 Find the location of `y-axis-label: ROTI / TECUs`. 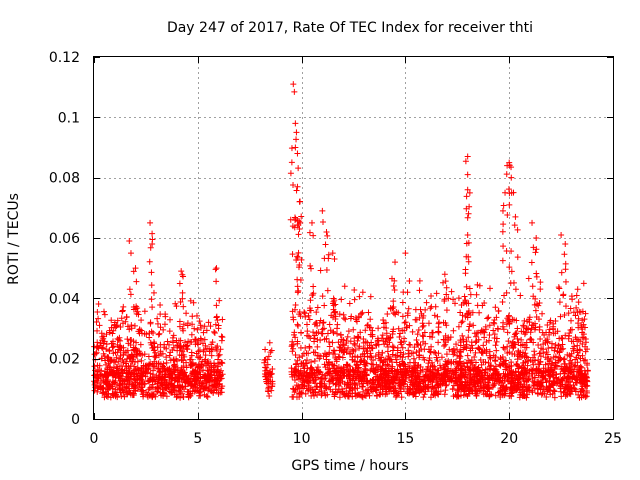

y-axis-label: ROTI / TECUs is located at coordinates (14, 239).